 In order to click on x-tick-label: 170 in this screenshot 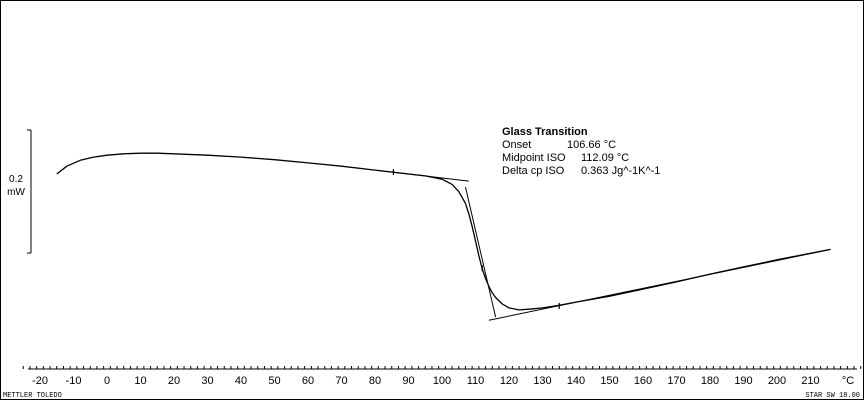, I will do `click(676, 381)`.